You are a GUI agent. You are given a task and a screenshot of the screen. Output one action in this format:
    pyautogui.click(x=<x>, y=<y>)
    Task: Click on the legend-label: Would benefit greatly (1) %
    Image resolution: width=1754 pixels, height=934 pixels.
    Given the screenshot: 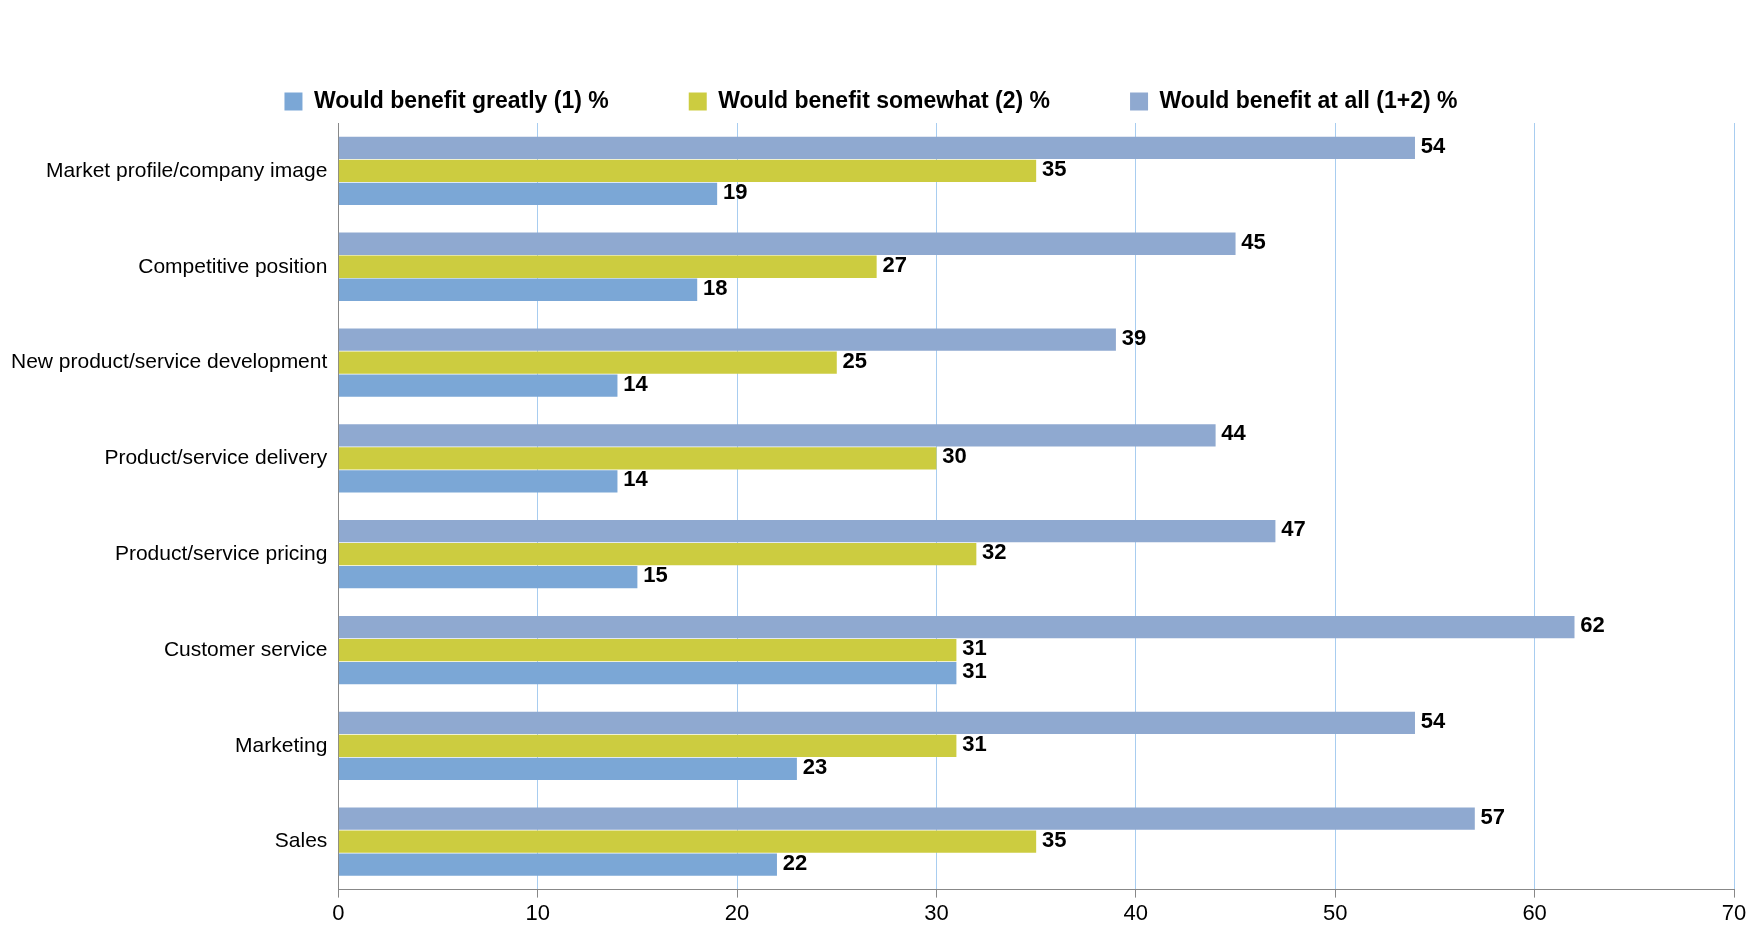 What is the action you would take?
    pyautogui.click(x=461, y=99)
    